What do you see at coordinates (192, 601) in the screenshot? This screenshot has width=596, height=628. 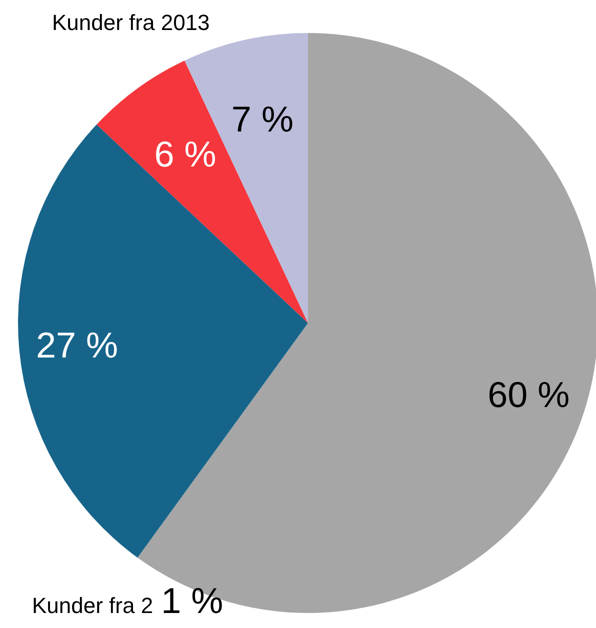 I see `text: 1 %` at bounding box center [192, 601].